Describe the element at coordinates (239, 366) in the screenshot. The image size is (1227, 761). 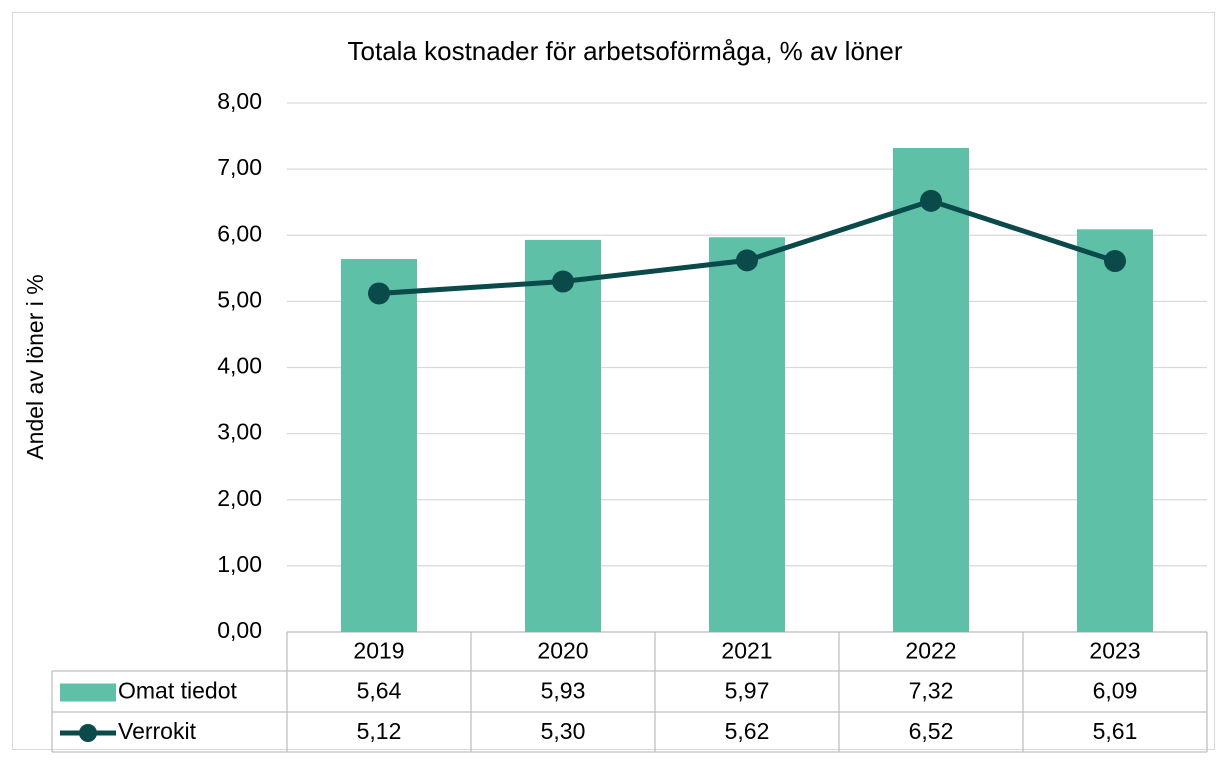
I see `y-tick-label: 4,00` at that location.